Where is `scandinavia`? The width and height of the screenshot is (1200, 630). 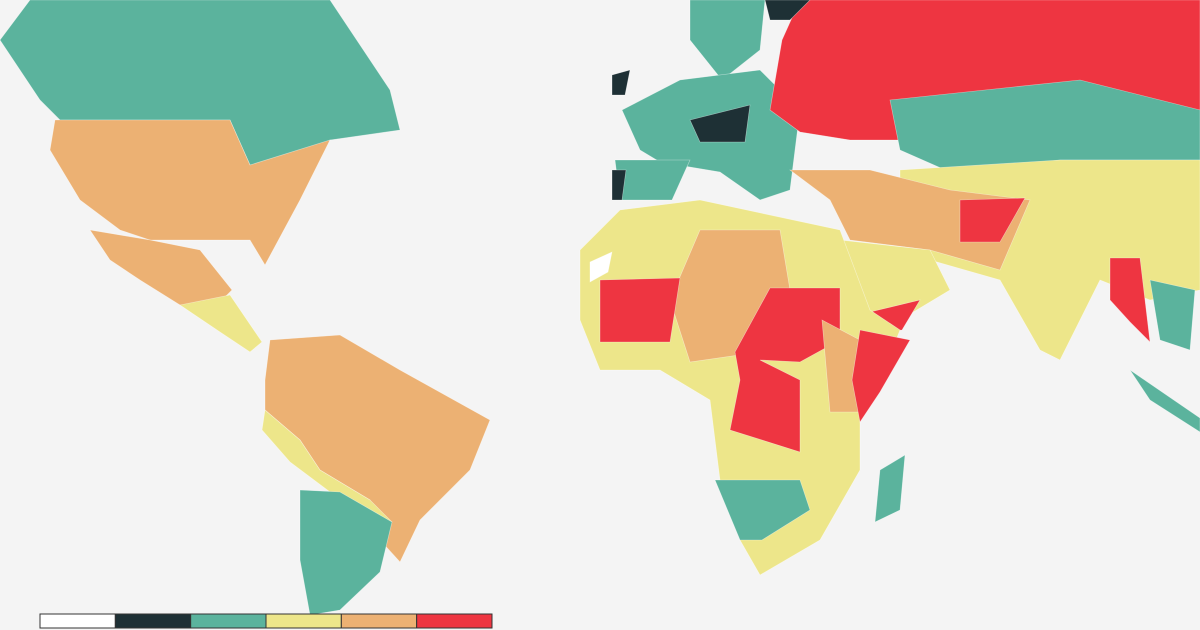 scandinavia is located at coordinates (727, 40).